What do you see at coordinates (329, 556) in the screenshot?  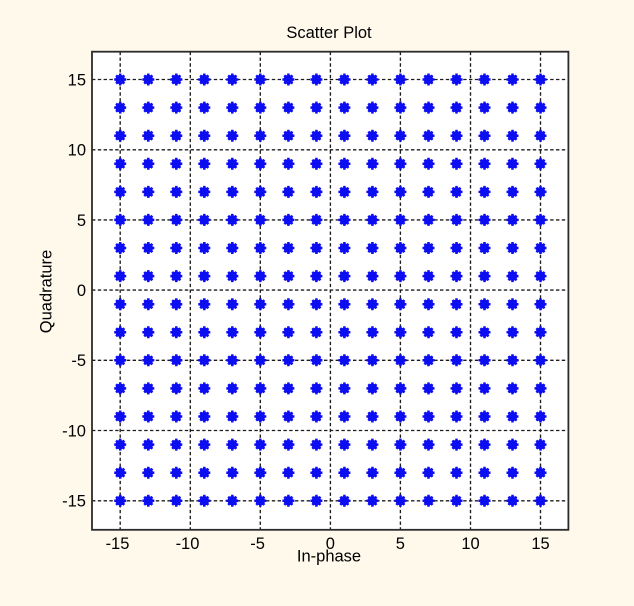 I see `svg-text: In-phase` at bounding box center [329, 556].